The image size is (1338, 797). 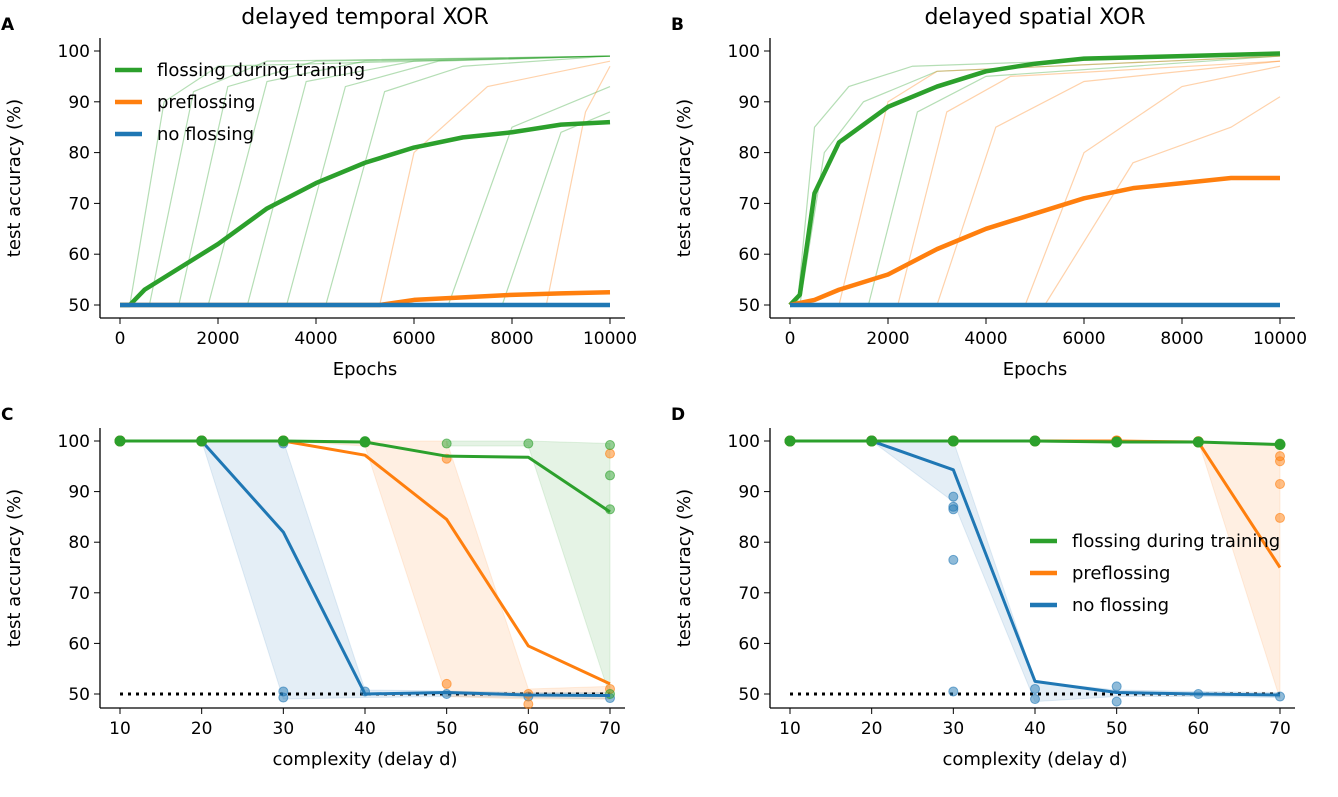 I want to click on legend-label: flossing during training, so click(x=1176, y=541).